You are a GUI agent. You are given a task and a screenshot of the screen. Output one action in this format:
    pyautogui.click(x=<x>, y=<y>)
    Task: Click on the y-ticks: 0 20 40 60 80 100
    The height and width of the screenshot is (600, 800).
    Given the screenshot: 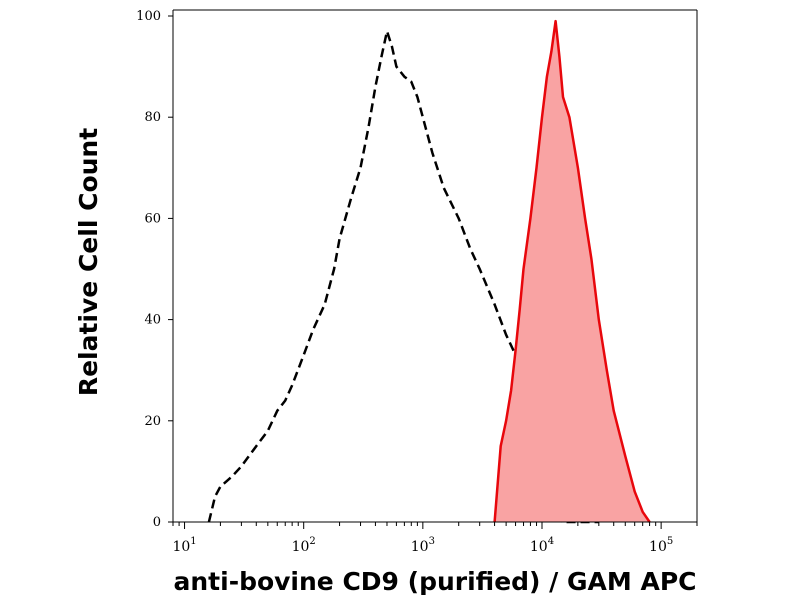 What is the action you would take?
    pyautogui.click(x=154, y=269)
    